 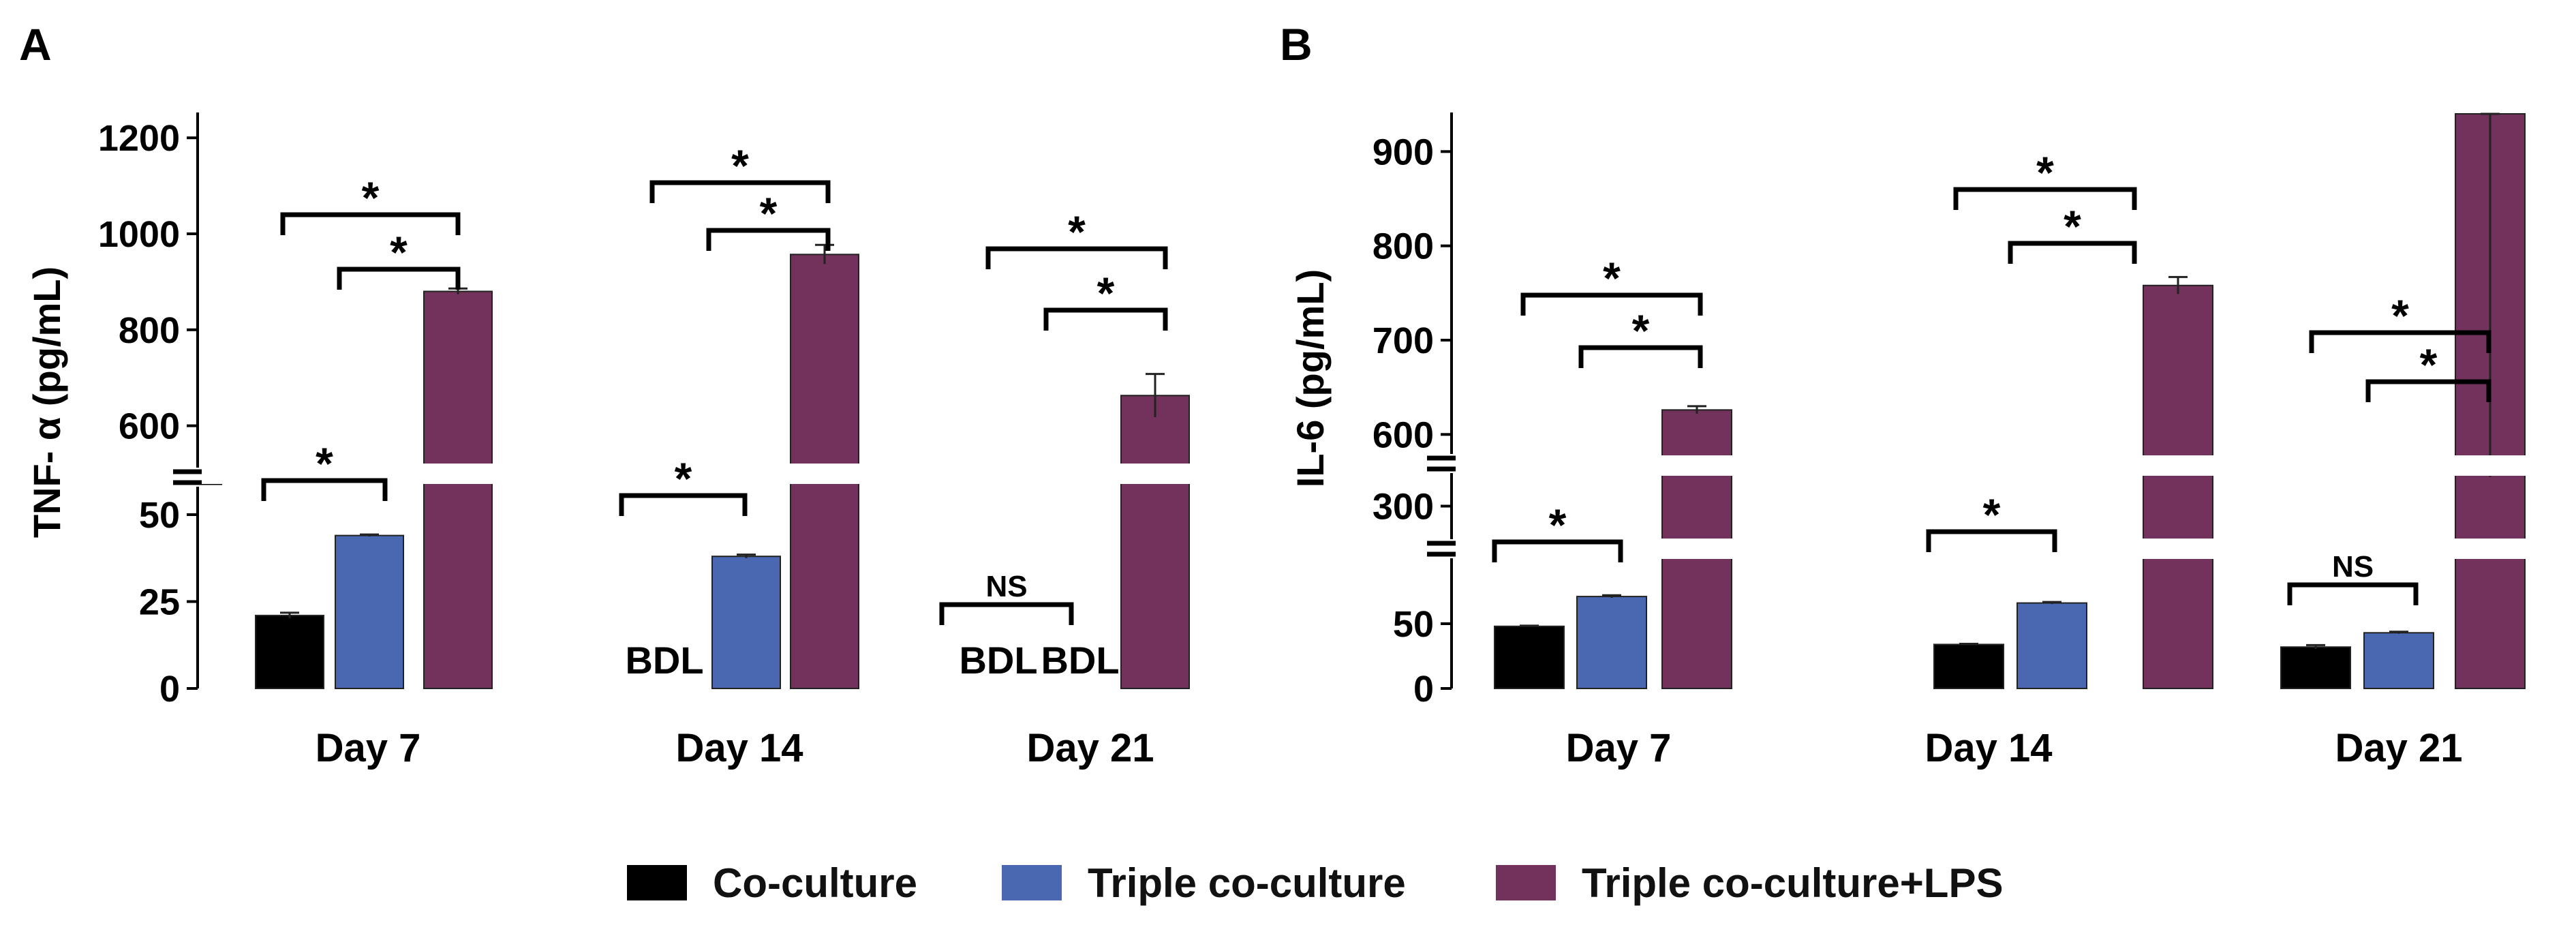 What do you see at coordinates (149, 330) in the screenshot?
I see `y-tick-label: 800` at bounding box center [149, 330].